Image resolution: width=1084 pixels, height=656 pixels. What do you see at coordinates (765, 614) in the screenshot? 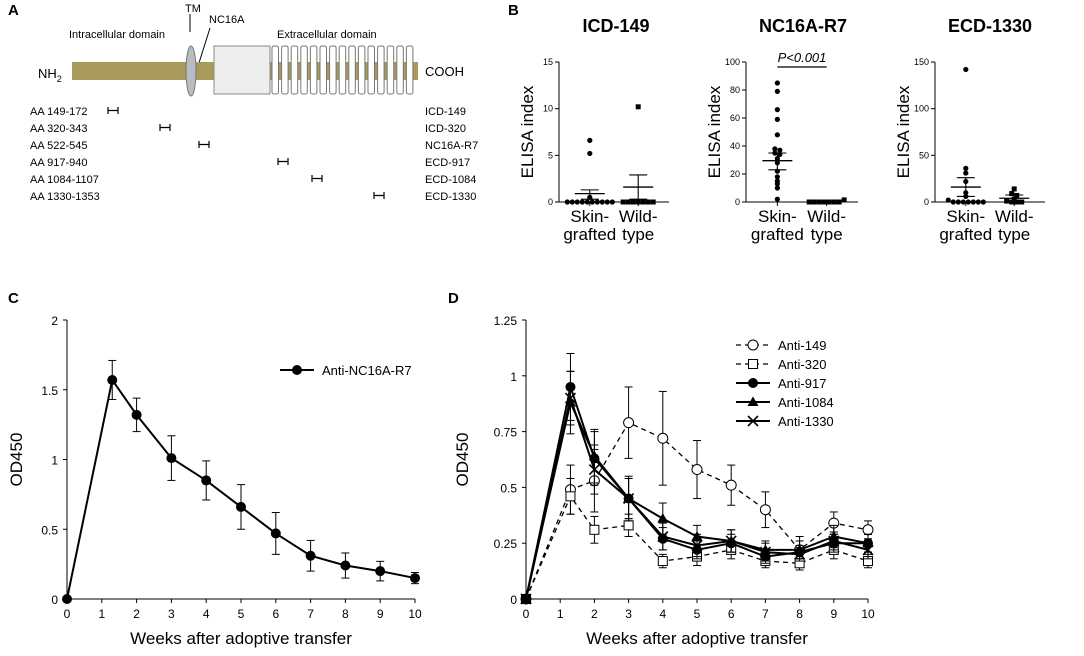
I see `x-tick-label: 7` at bounding box center [765, 614].